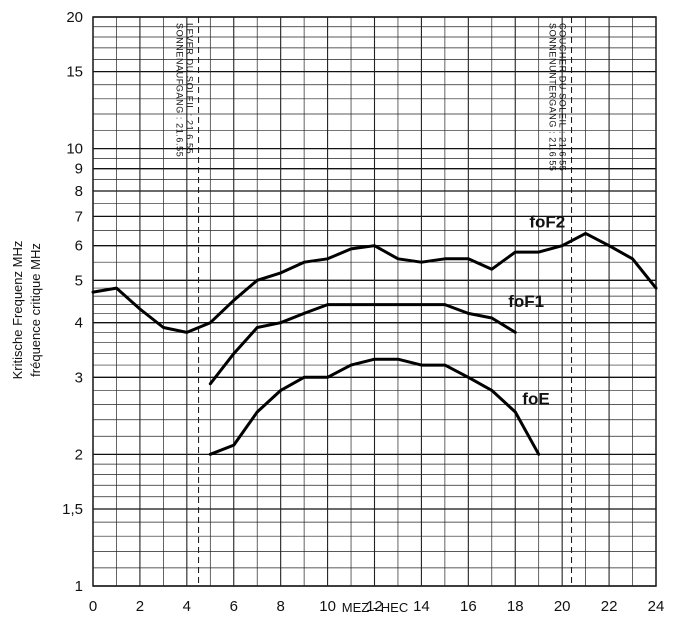 The width and height of the screenshot is (683, 621). I want to click on series-label-foF2: foF2, so click(547, 222).